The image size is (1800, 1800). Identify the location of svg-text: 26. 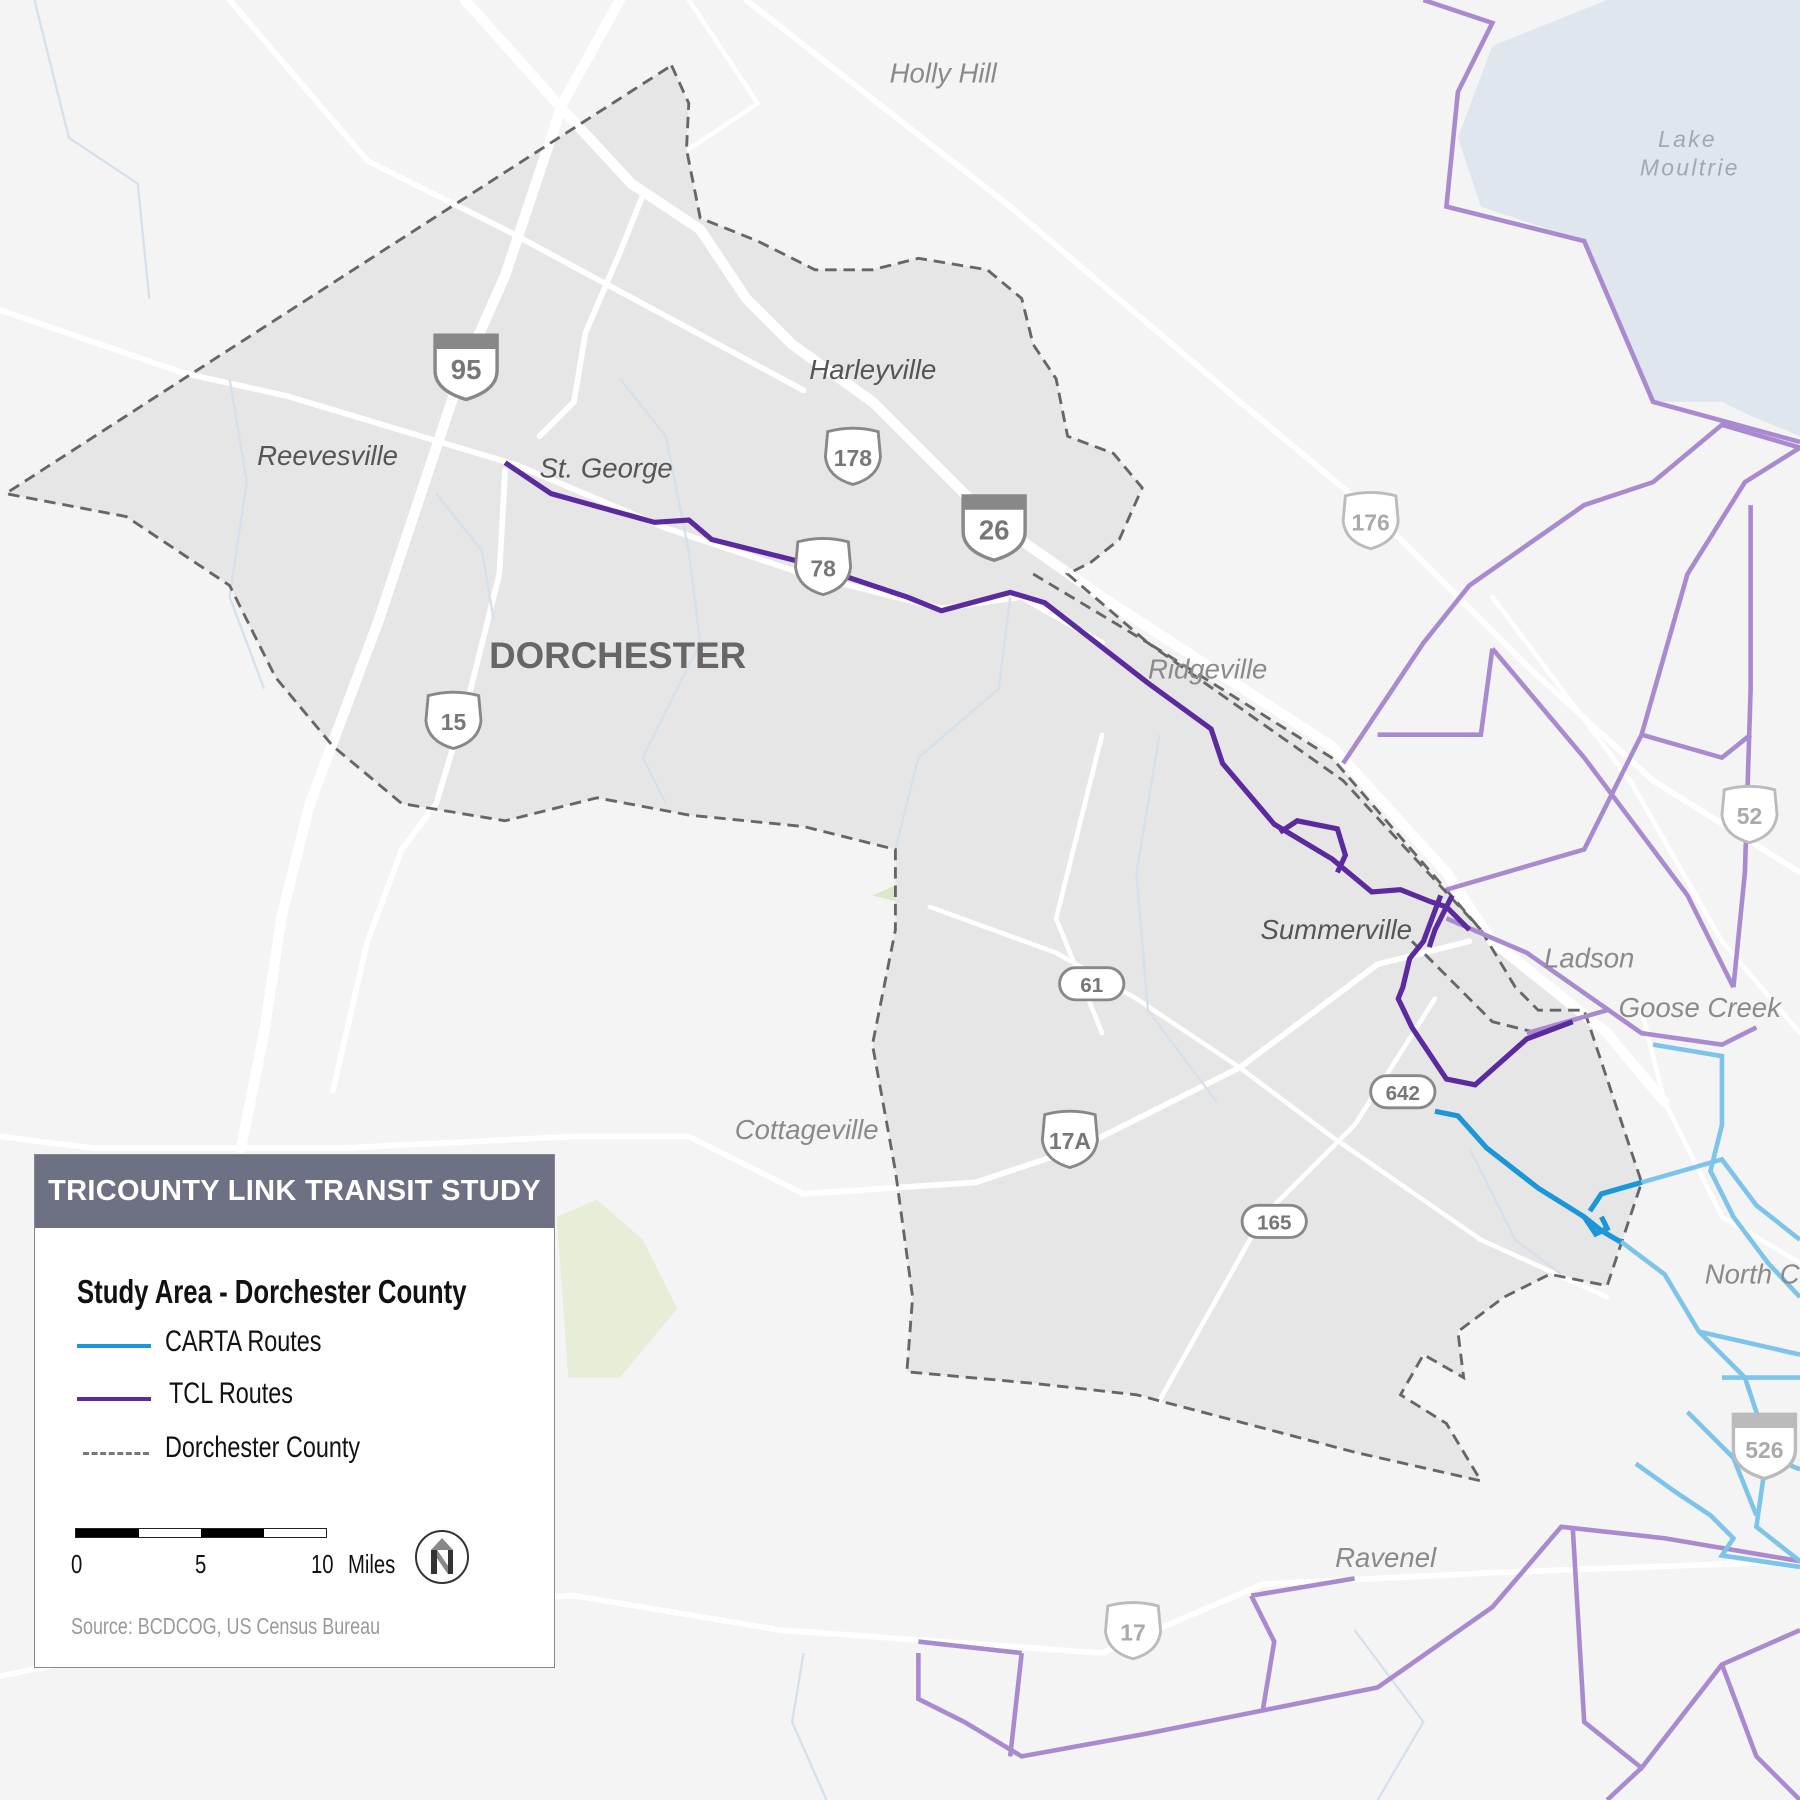
(994, 530).